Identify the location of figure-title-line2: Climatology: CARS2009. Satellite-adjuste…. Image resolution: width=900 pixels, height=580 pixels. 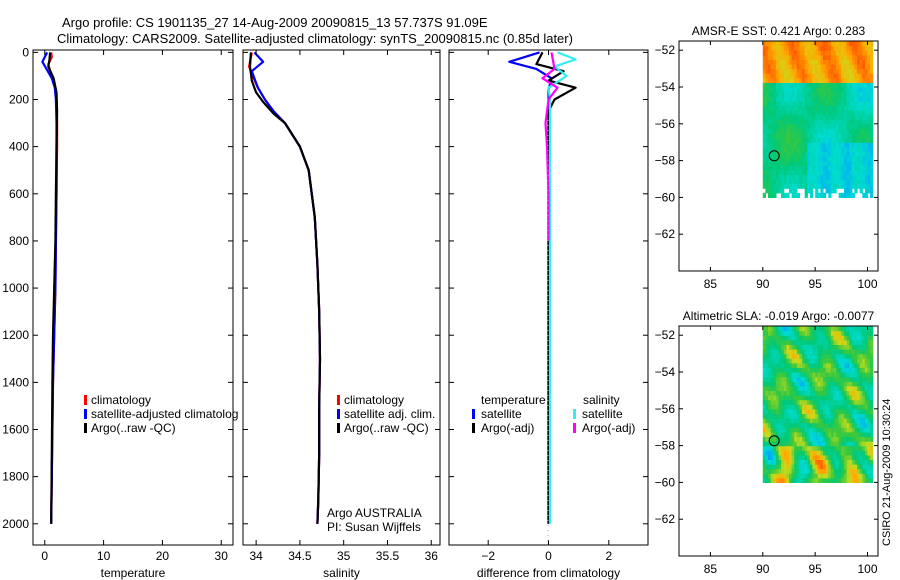
(315, 38).